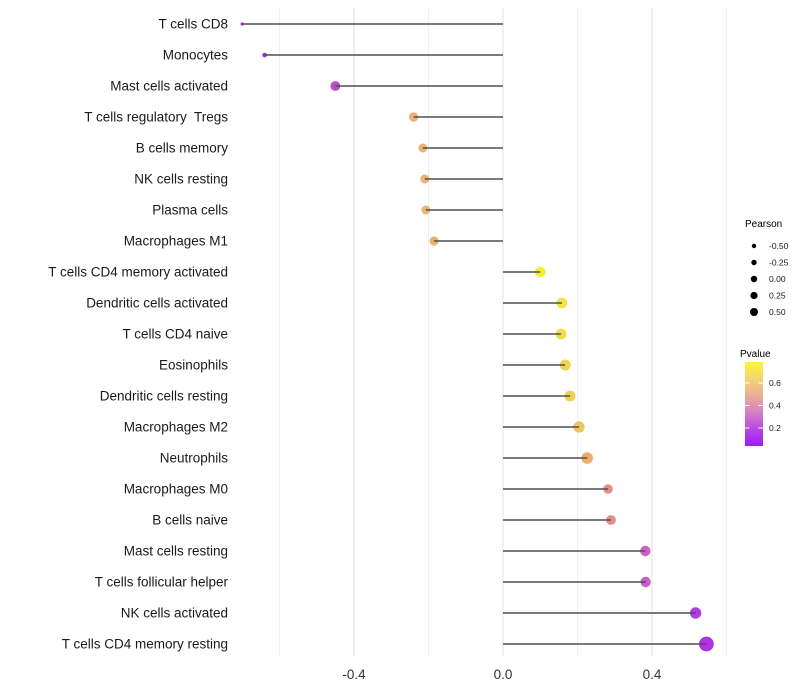  Describe the element at coordinates (162, 582) in the screenshot. I see `y-axis-label: T cells follicular helper` at that location.